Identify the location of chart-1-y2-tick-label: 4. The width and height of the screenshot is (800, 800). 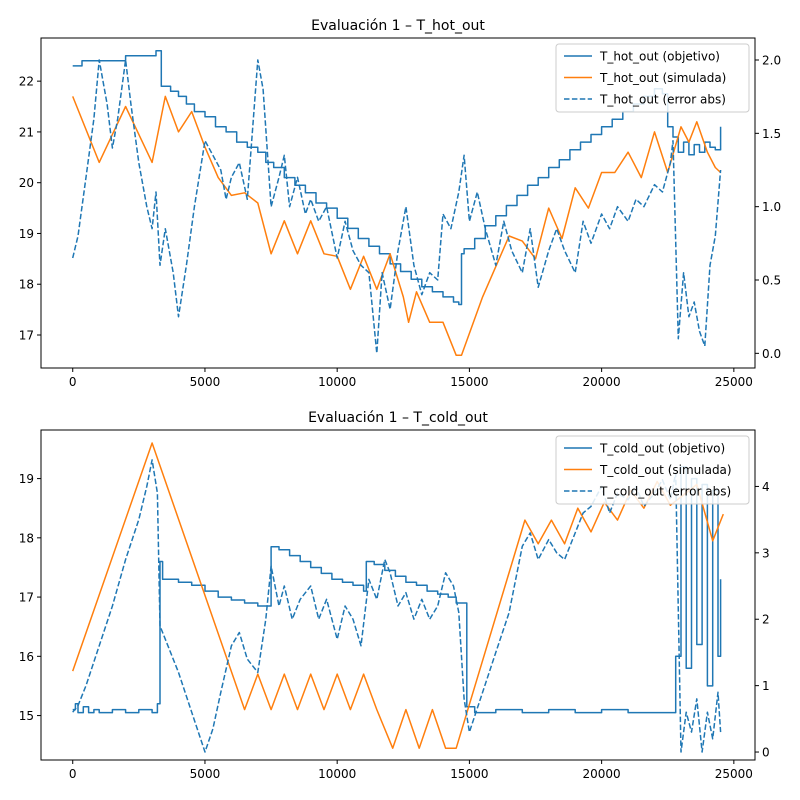
(766, 487).